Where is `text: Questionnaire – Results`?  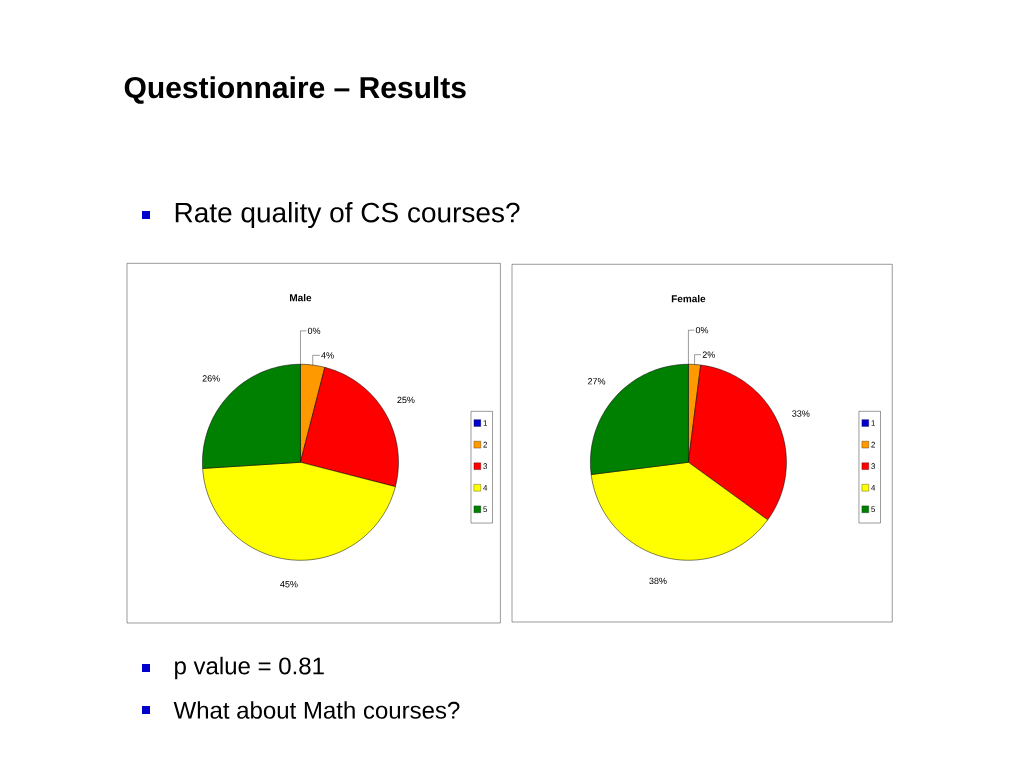
text: Questionnaire – Results is located at coordinates (295, 90).